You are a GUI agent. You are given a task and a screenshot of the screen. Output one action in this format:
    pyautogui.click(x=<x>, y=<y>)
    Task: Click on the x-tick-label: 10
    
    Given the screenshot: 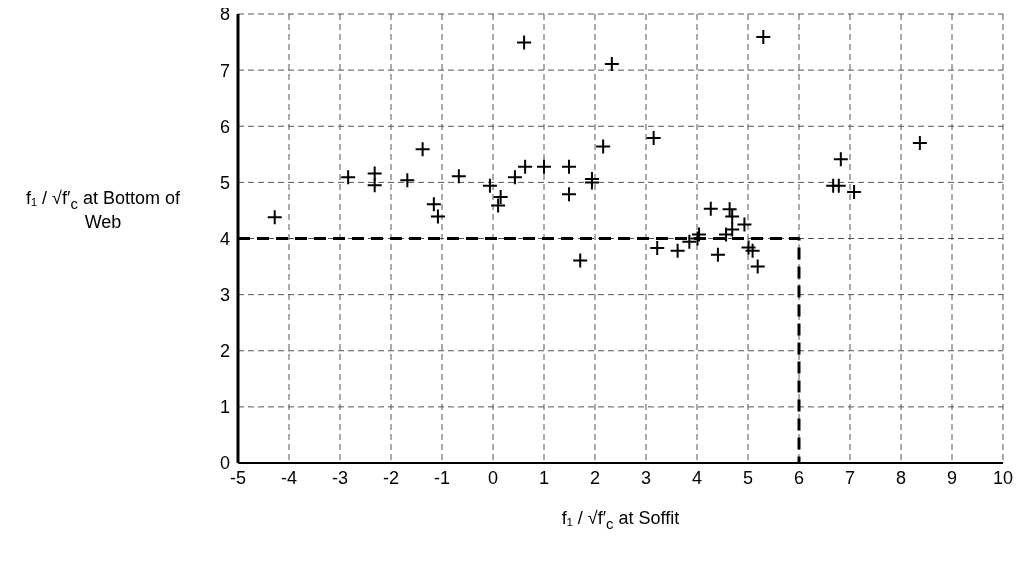 What is the action you would take?
    pyautogui.click(x=1003, y=477)
    